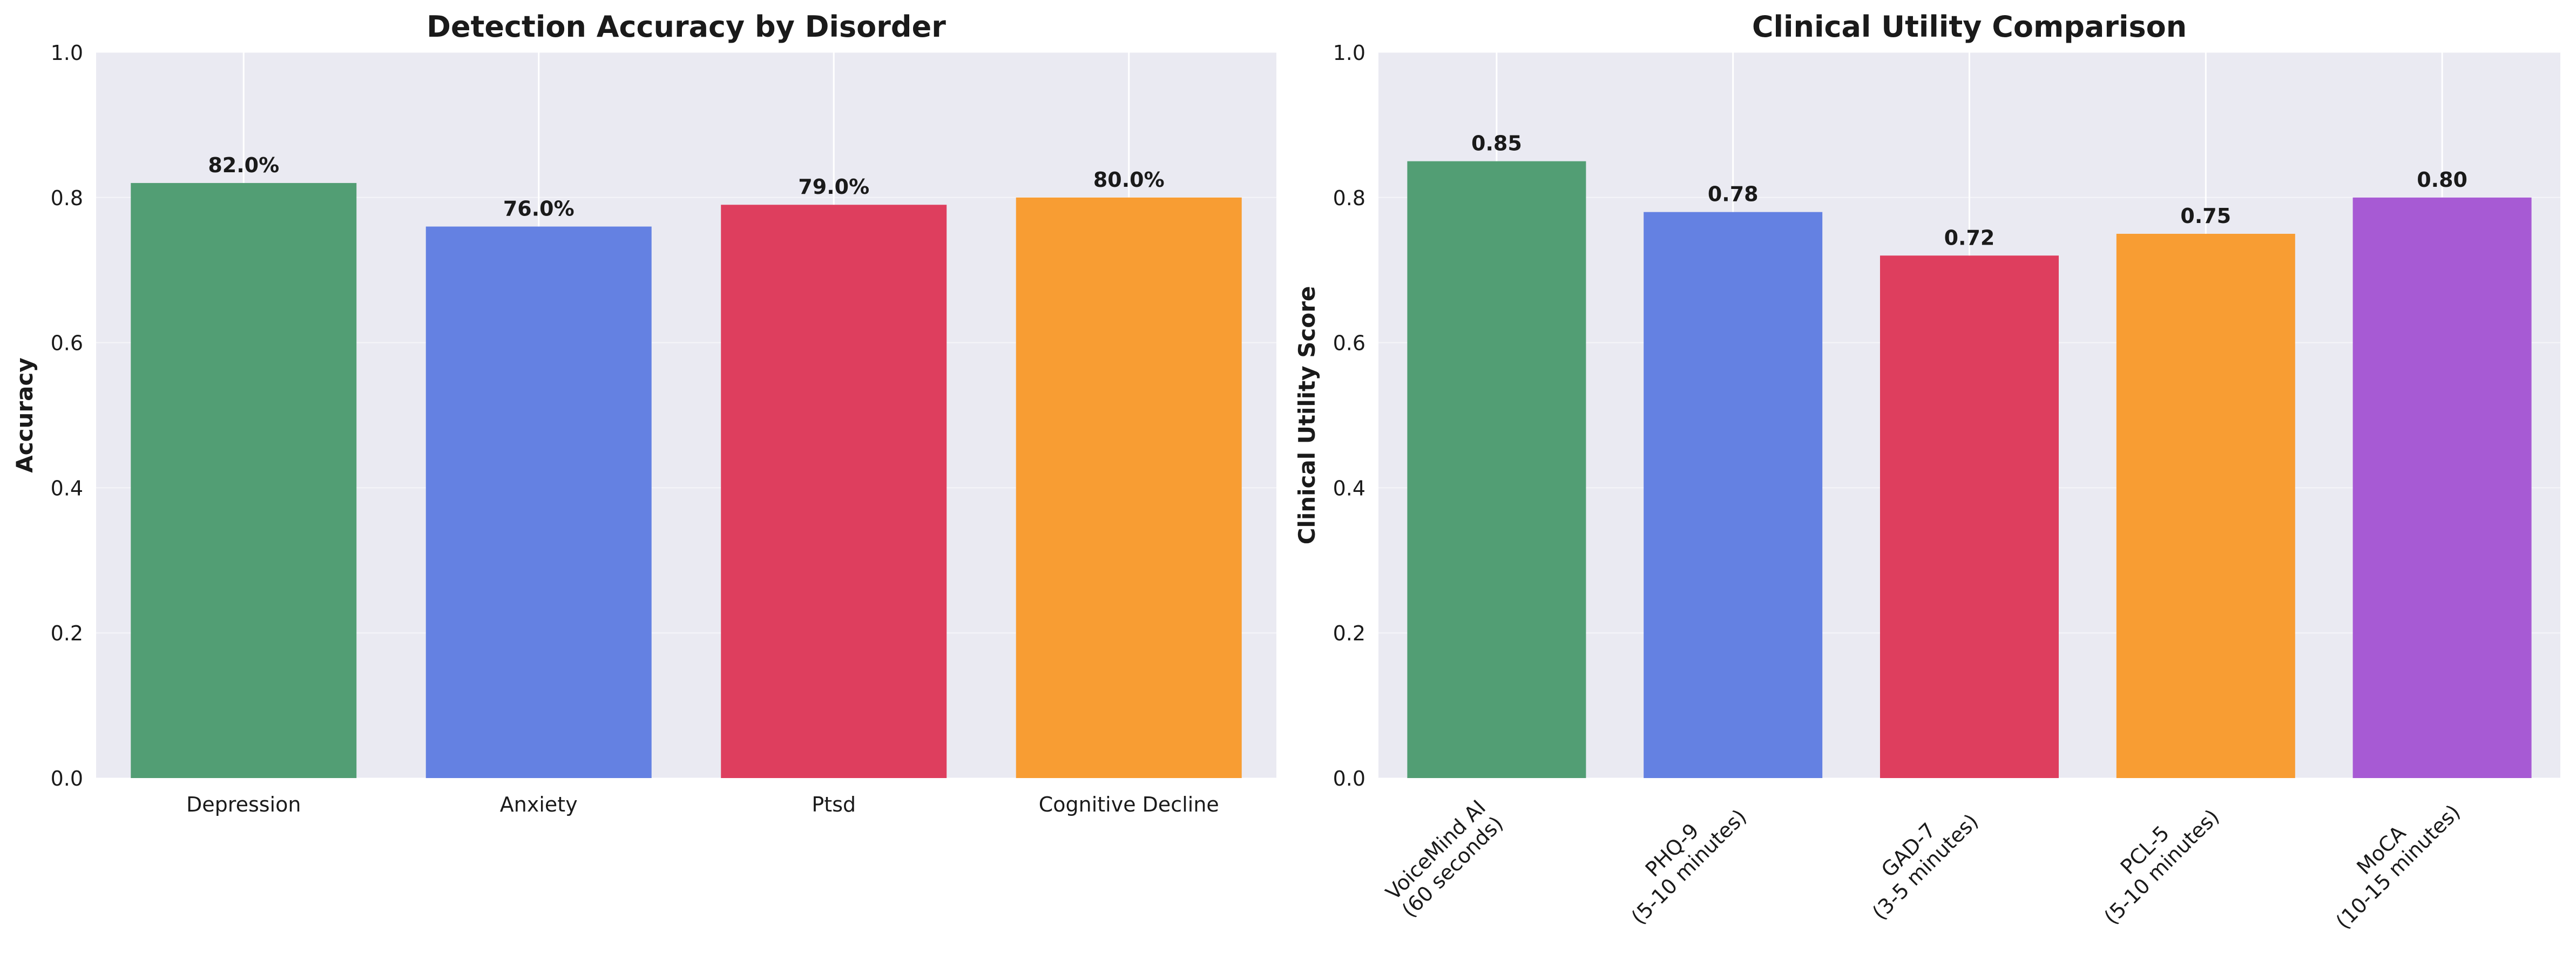  Describe the element at coordinates (1129, 804) in the screenshot. I see `x-tick-label: Cognitive Decline` at that location.